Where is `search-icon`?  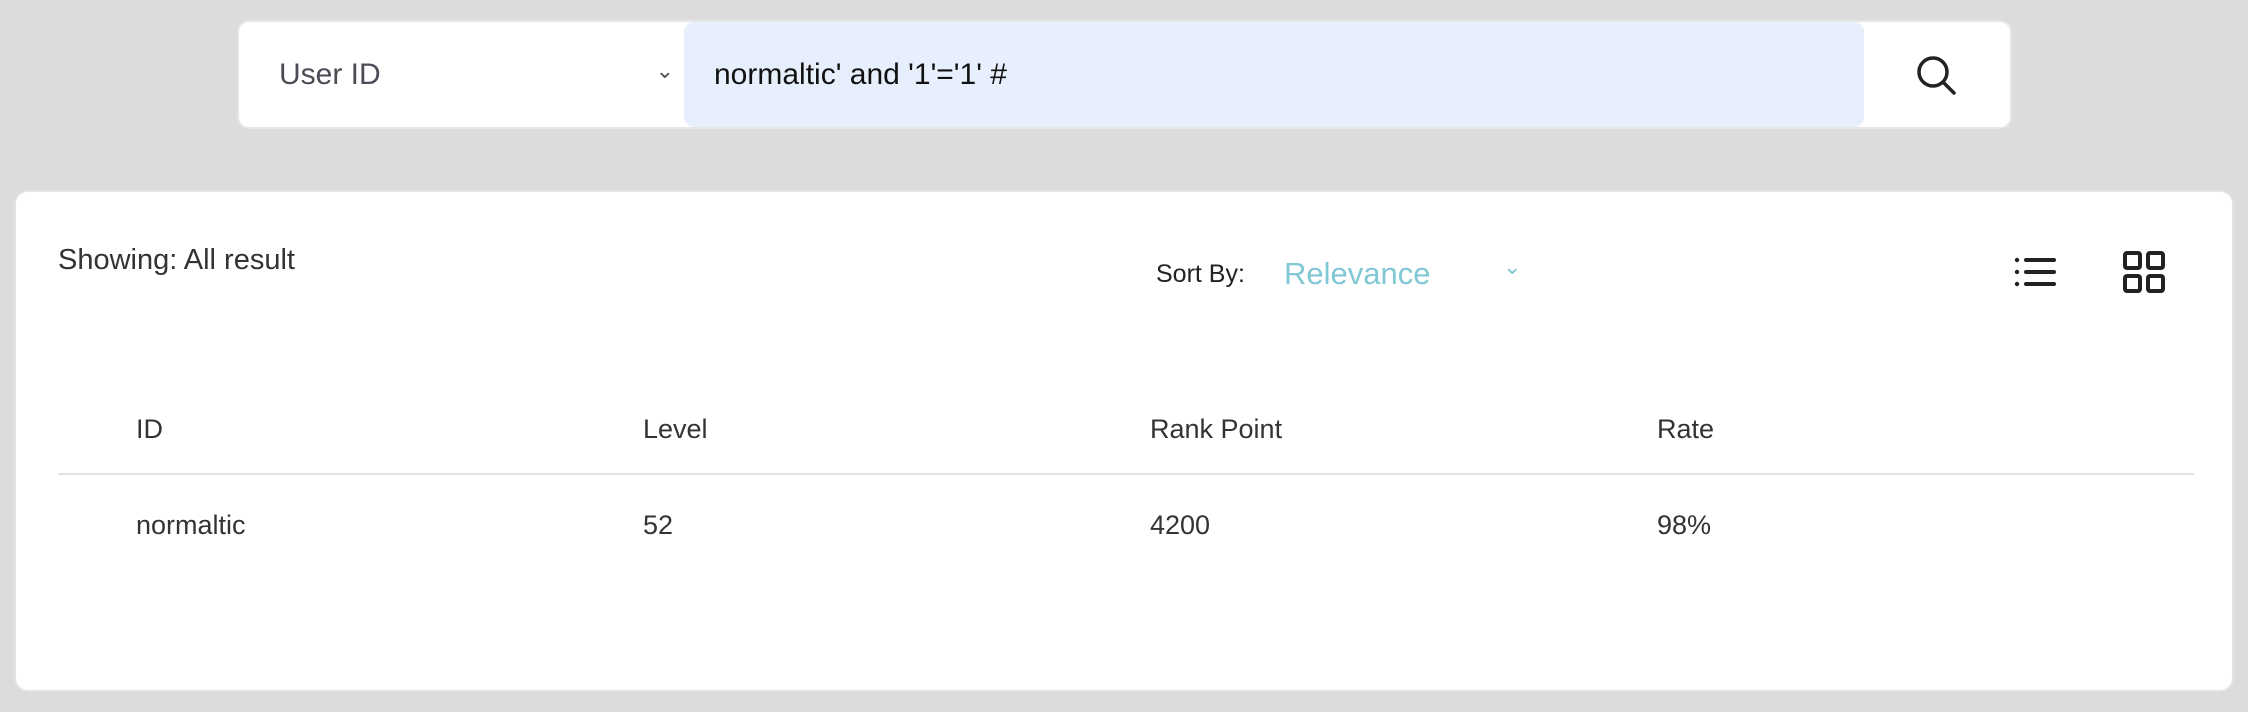
search-icon is located at coordinates (1936, 75).